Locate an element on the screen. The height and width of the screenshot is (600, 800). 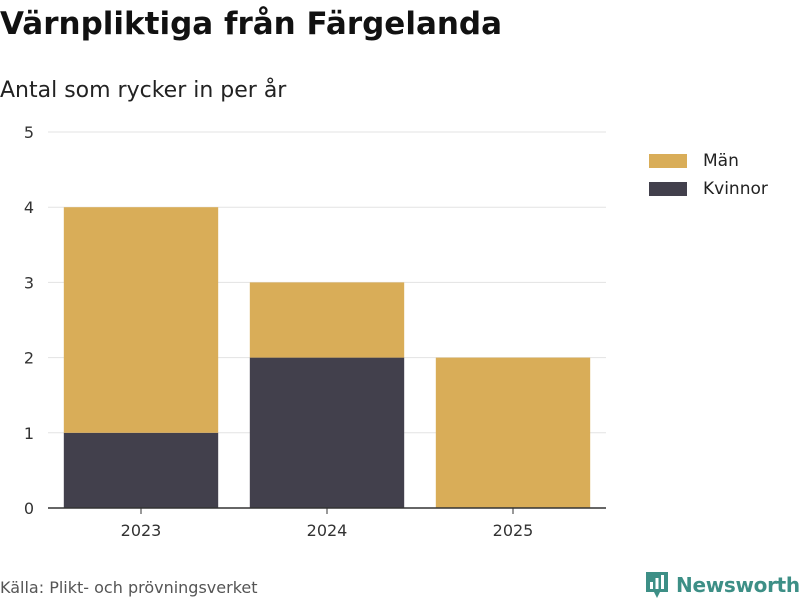
x-tick-label: 2024 is located at coordinates (327, 530).